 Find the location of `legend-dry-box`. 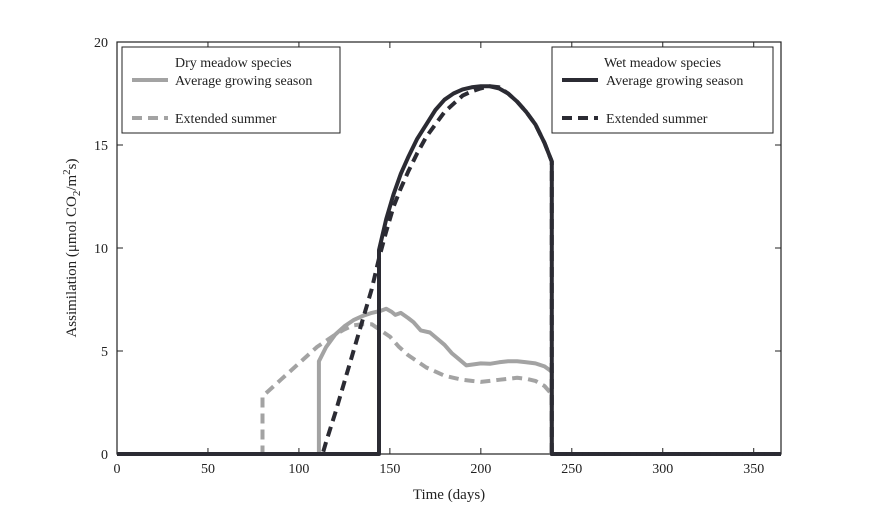

legend-dry-box is located at coordinates (231, 90).